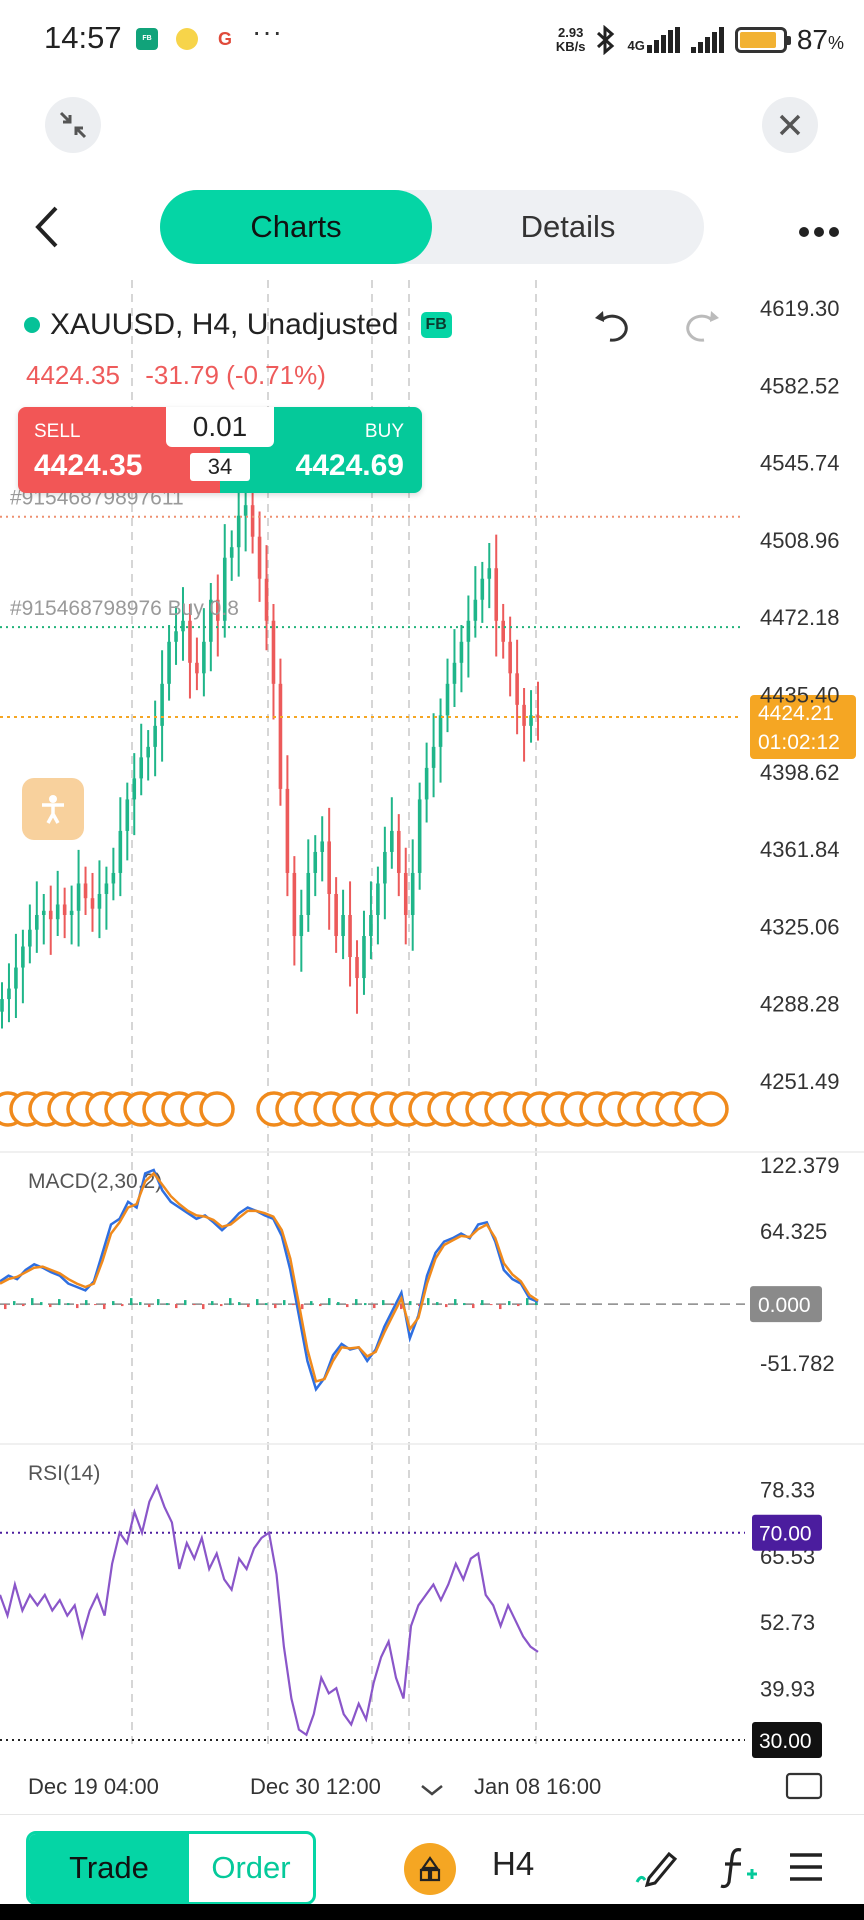 Image resolution: width=864 pixels, height=1920 pixels. I want to click on price-tick-label-6: 4398.62, so click(800, 772).